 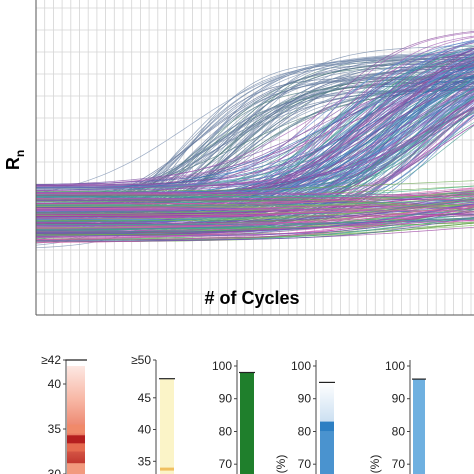 I want to click on x-axis-label: # of Cycles, so click(x=251, y=298).